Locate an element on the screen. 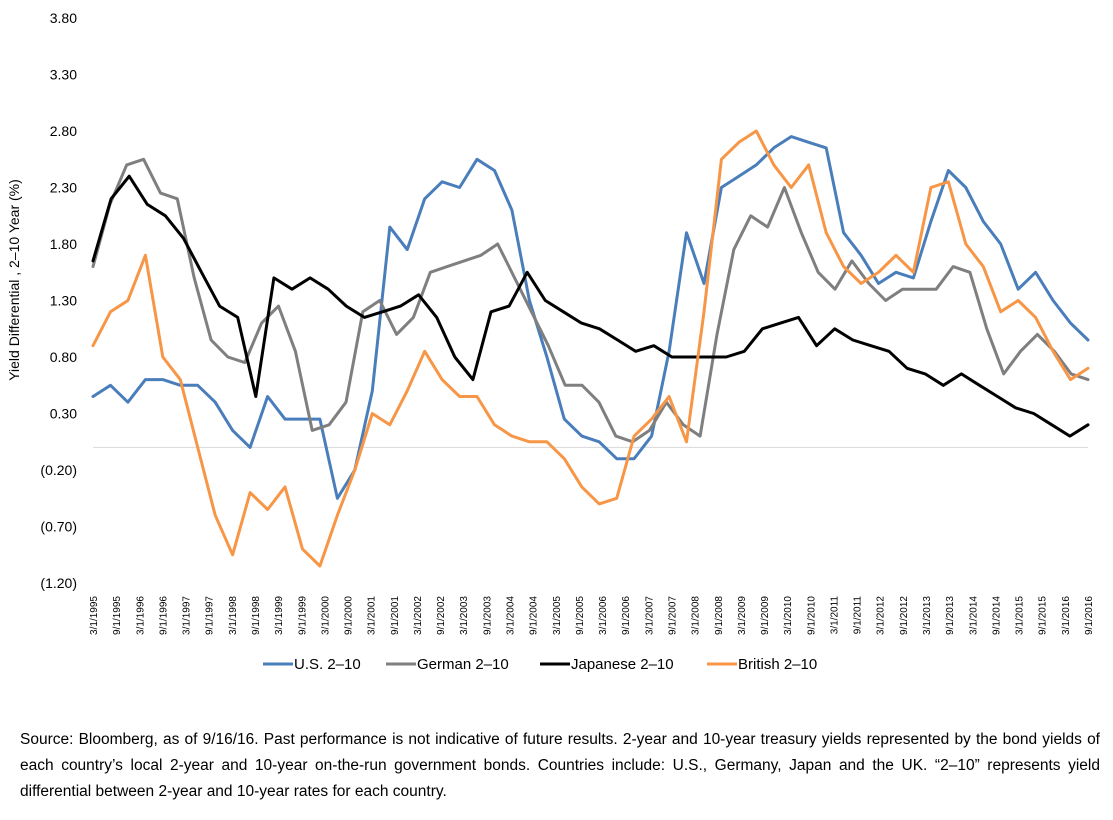  x-tick-label: 3/1/2010 is located at coordinates (788, 615).